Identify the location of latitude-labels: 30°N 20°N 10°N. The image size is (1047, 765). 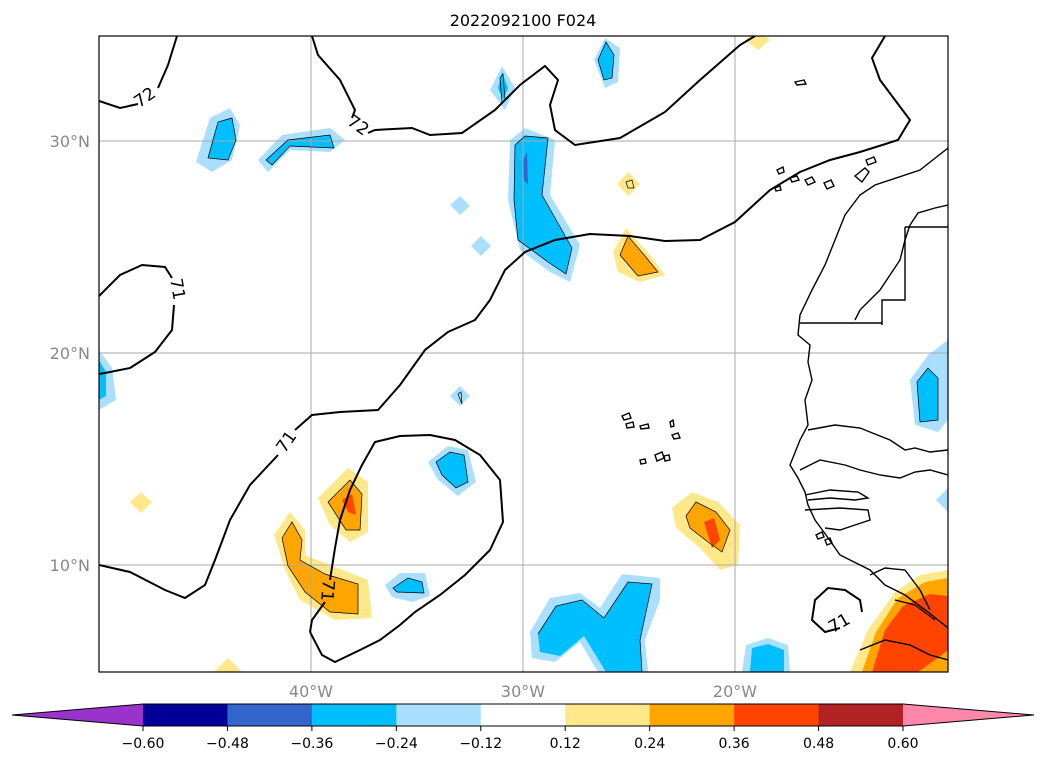
(70, 353).